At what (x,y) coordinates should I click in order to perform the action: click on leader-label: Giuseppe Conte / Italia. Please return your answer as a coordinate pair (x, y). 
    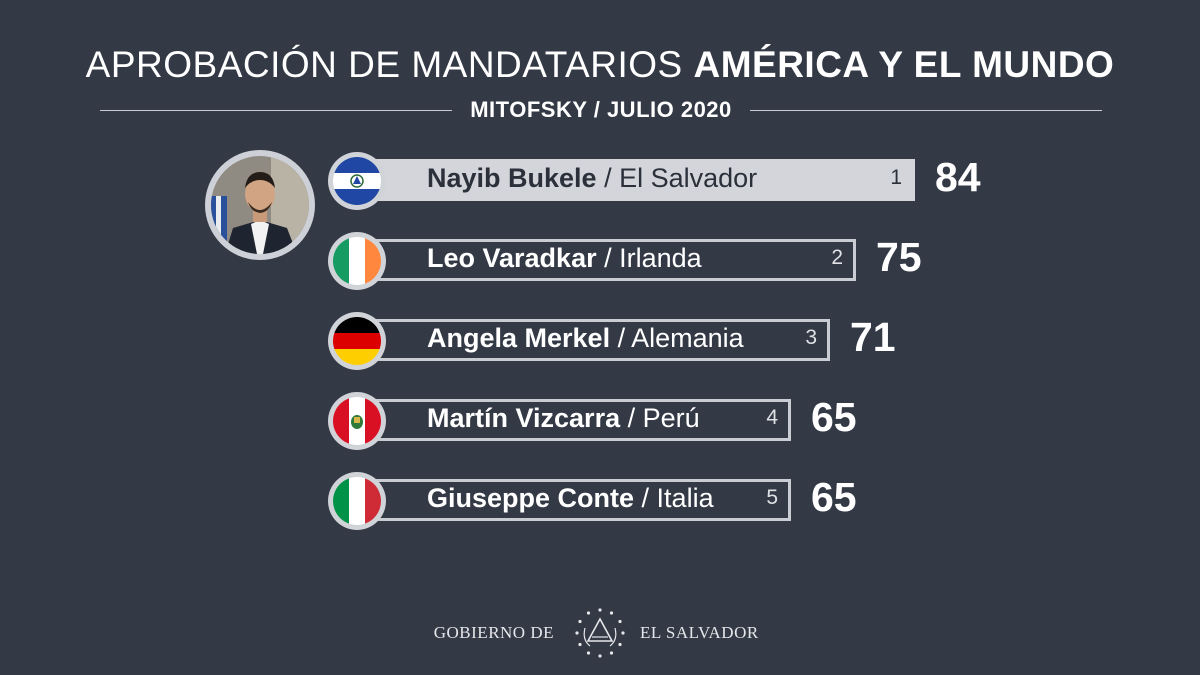
    Looking at the image, I should click on (570, 498).